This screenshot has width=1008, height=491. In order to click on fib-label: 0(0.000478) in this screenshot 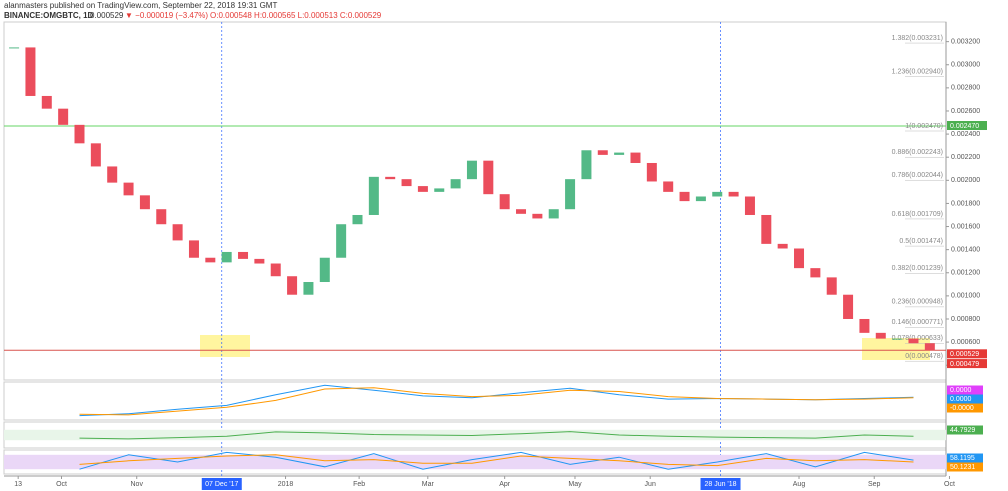, I will do `click(924, 356)`.